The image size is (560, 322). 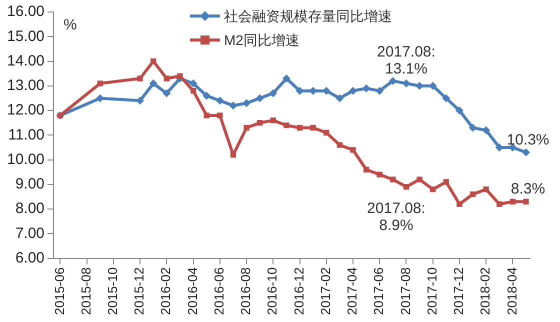 What do you see at coordinates (166, 291) in the screenshot?
I see `x-tick-label: 2016-02` at bounding box center [166, 291].